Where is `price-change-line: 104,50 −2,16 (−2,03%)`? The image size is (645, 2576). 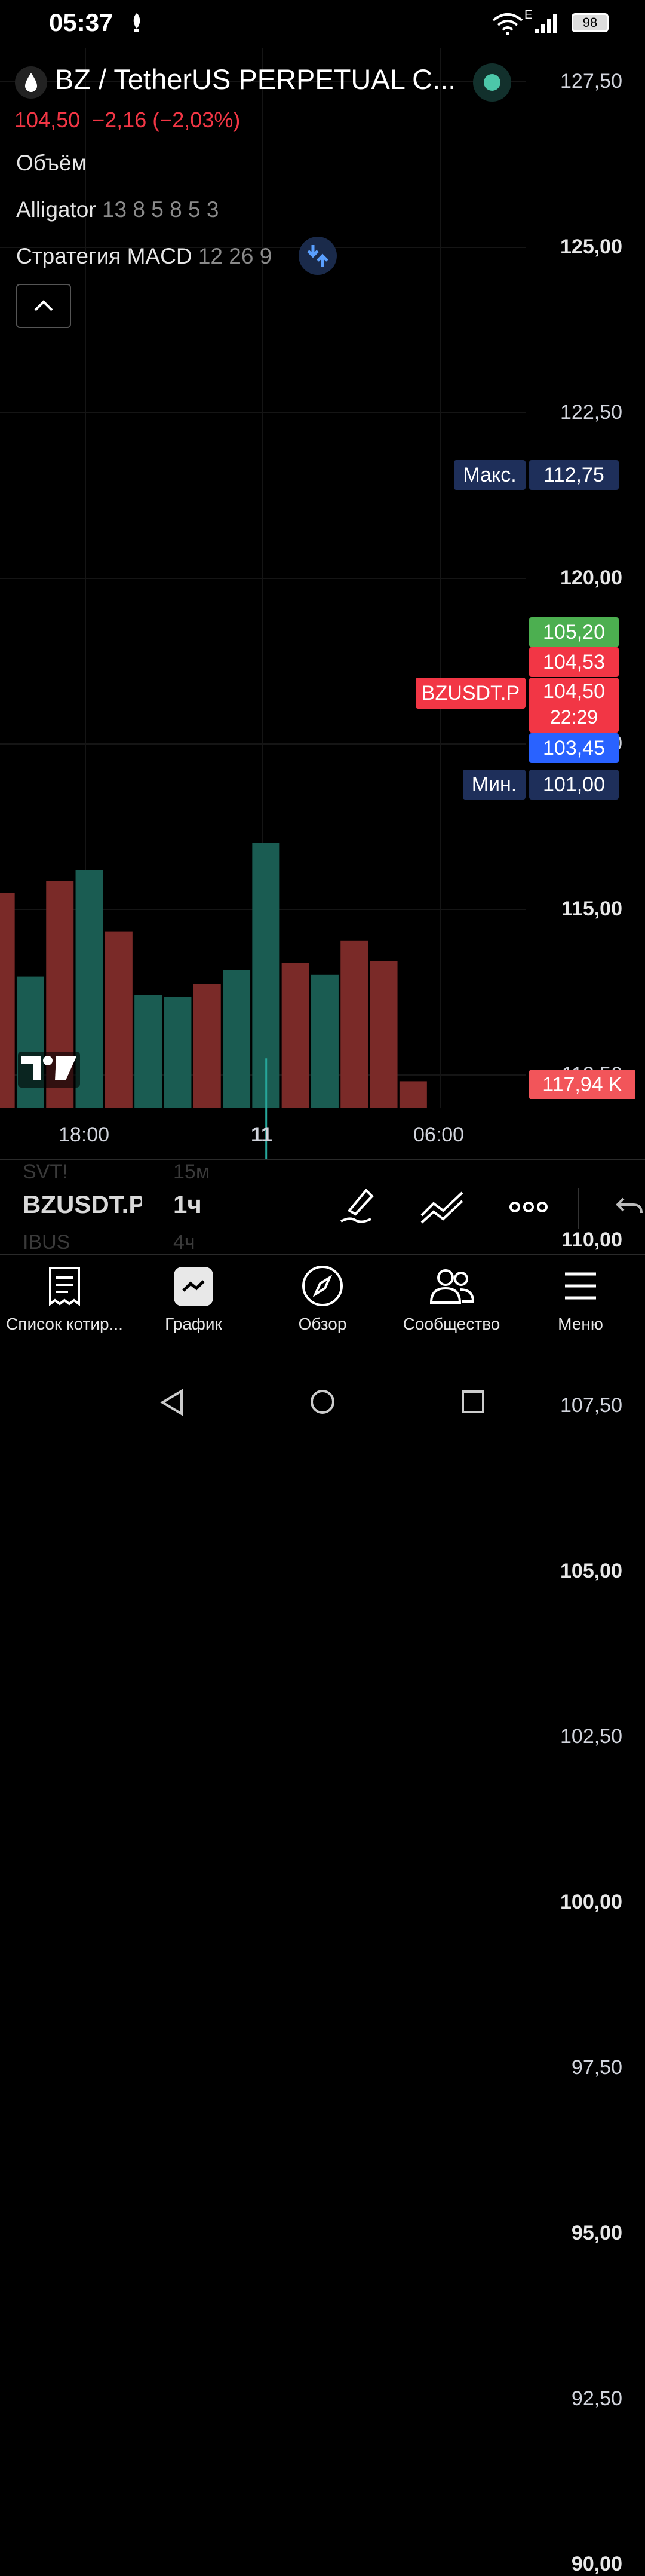
price-change-line: 104,50 −2,16 (−2,03%) is located at coordinates (127, 120).